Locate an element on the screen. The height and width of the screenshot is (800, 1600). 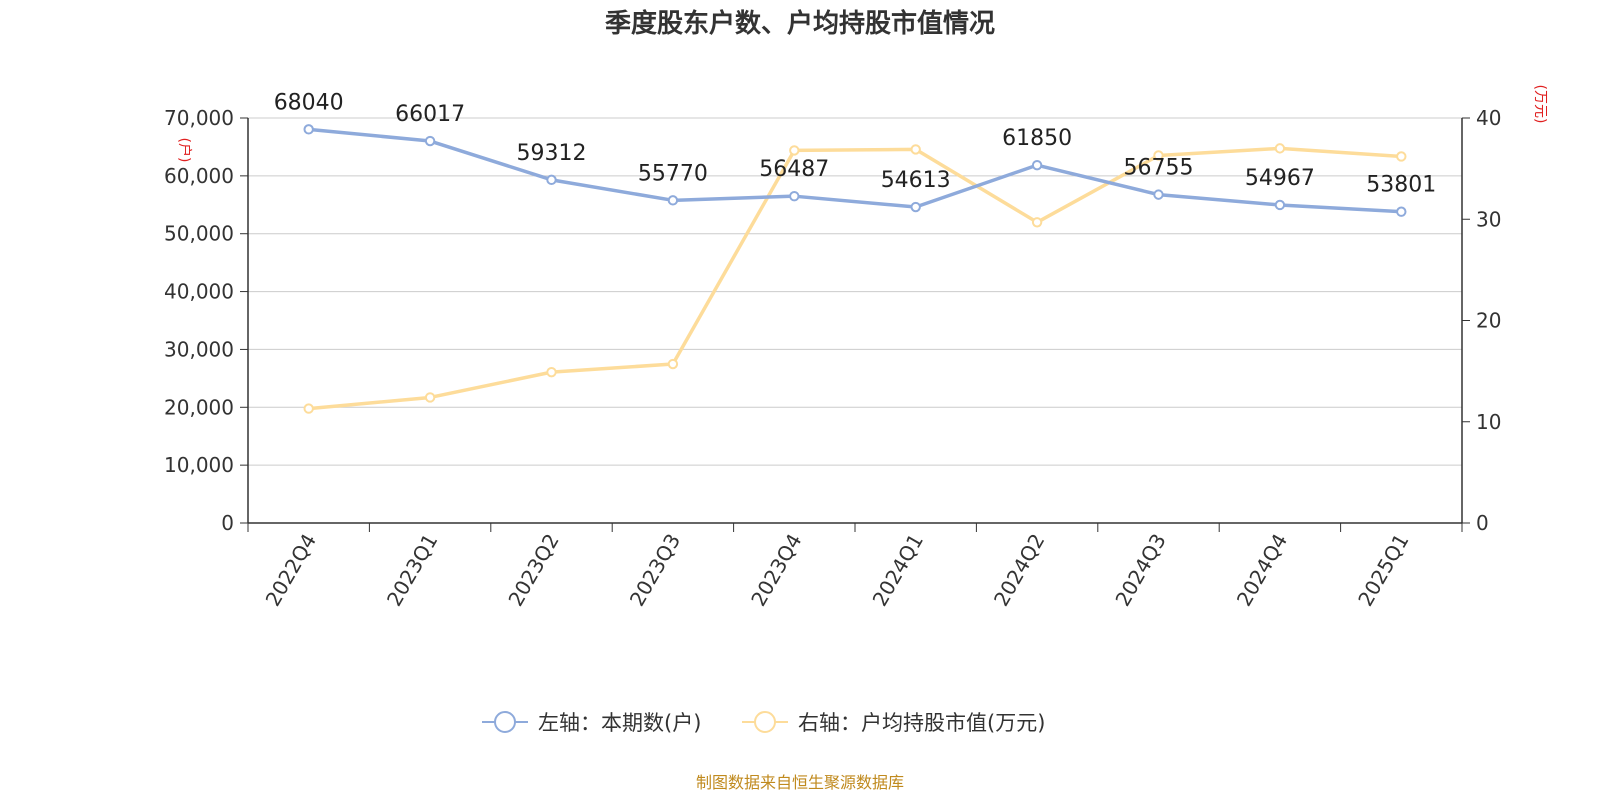
x-tick-label: 2024Q2 is located at coordinates (1019, 570).